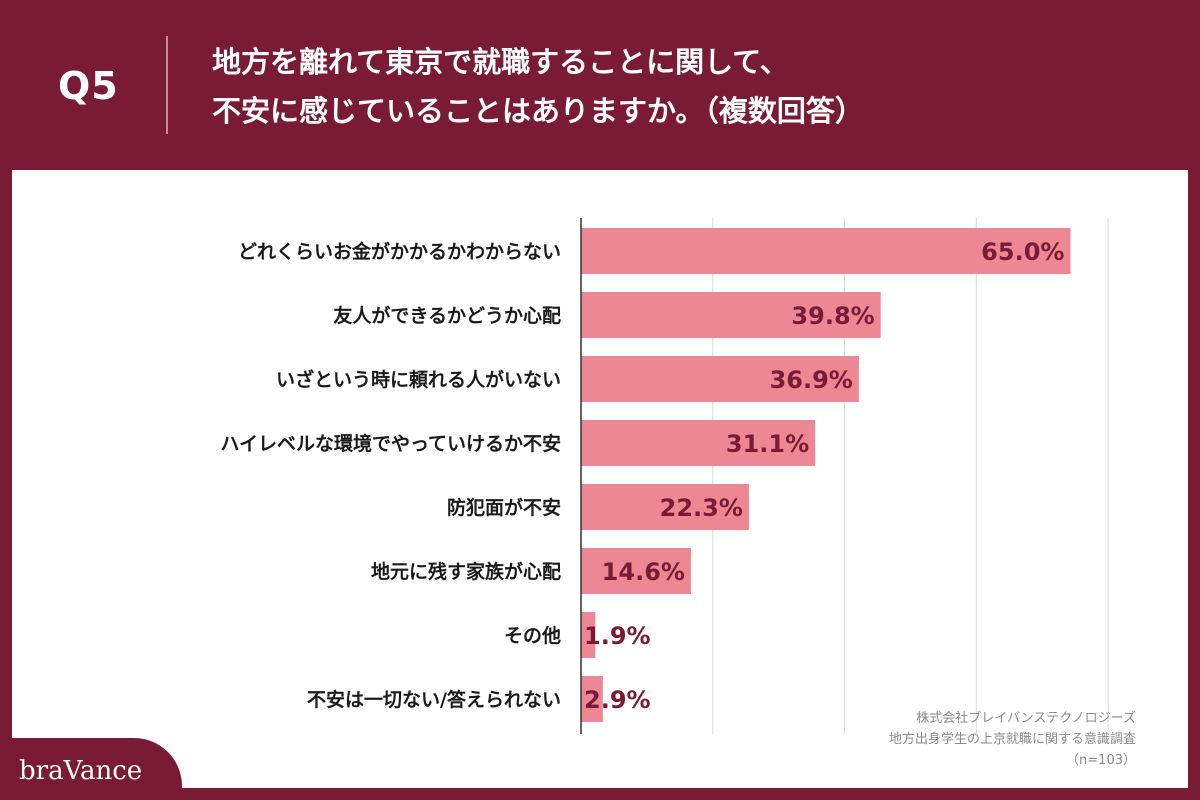  I want to click on source-company: 株式会社ブレイバンステクノロジーズ, so click(1026, 718).